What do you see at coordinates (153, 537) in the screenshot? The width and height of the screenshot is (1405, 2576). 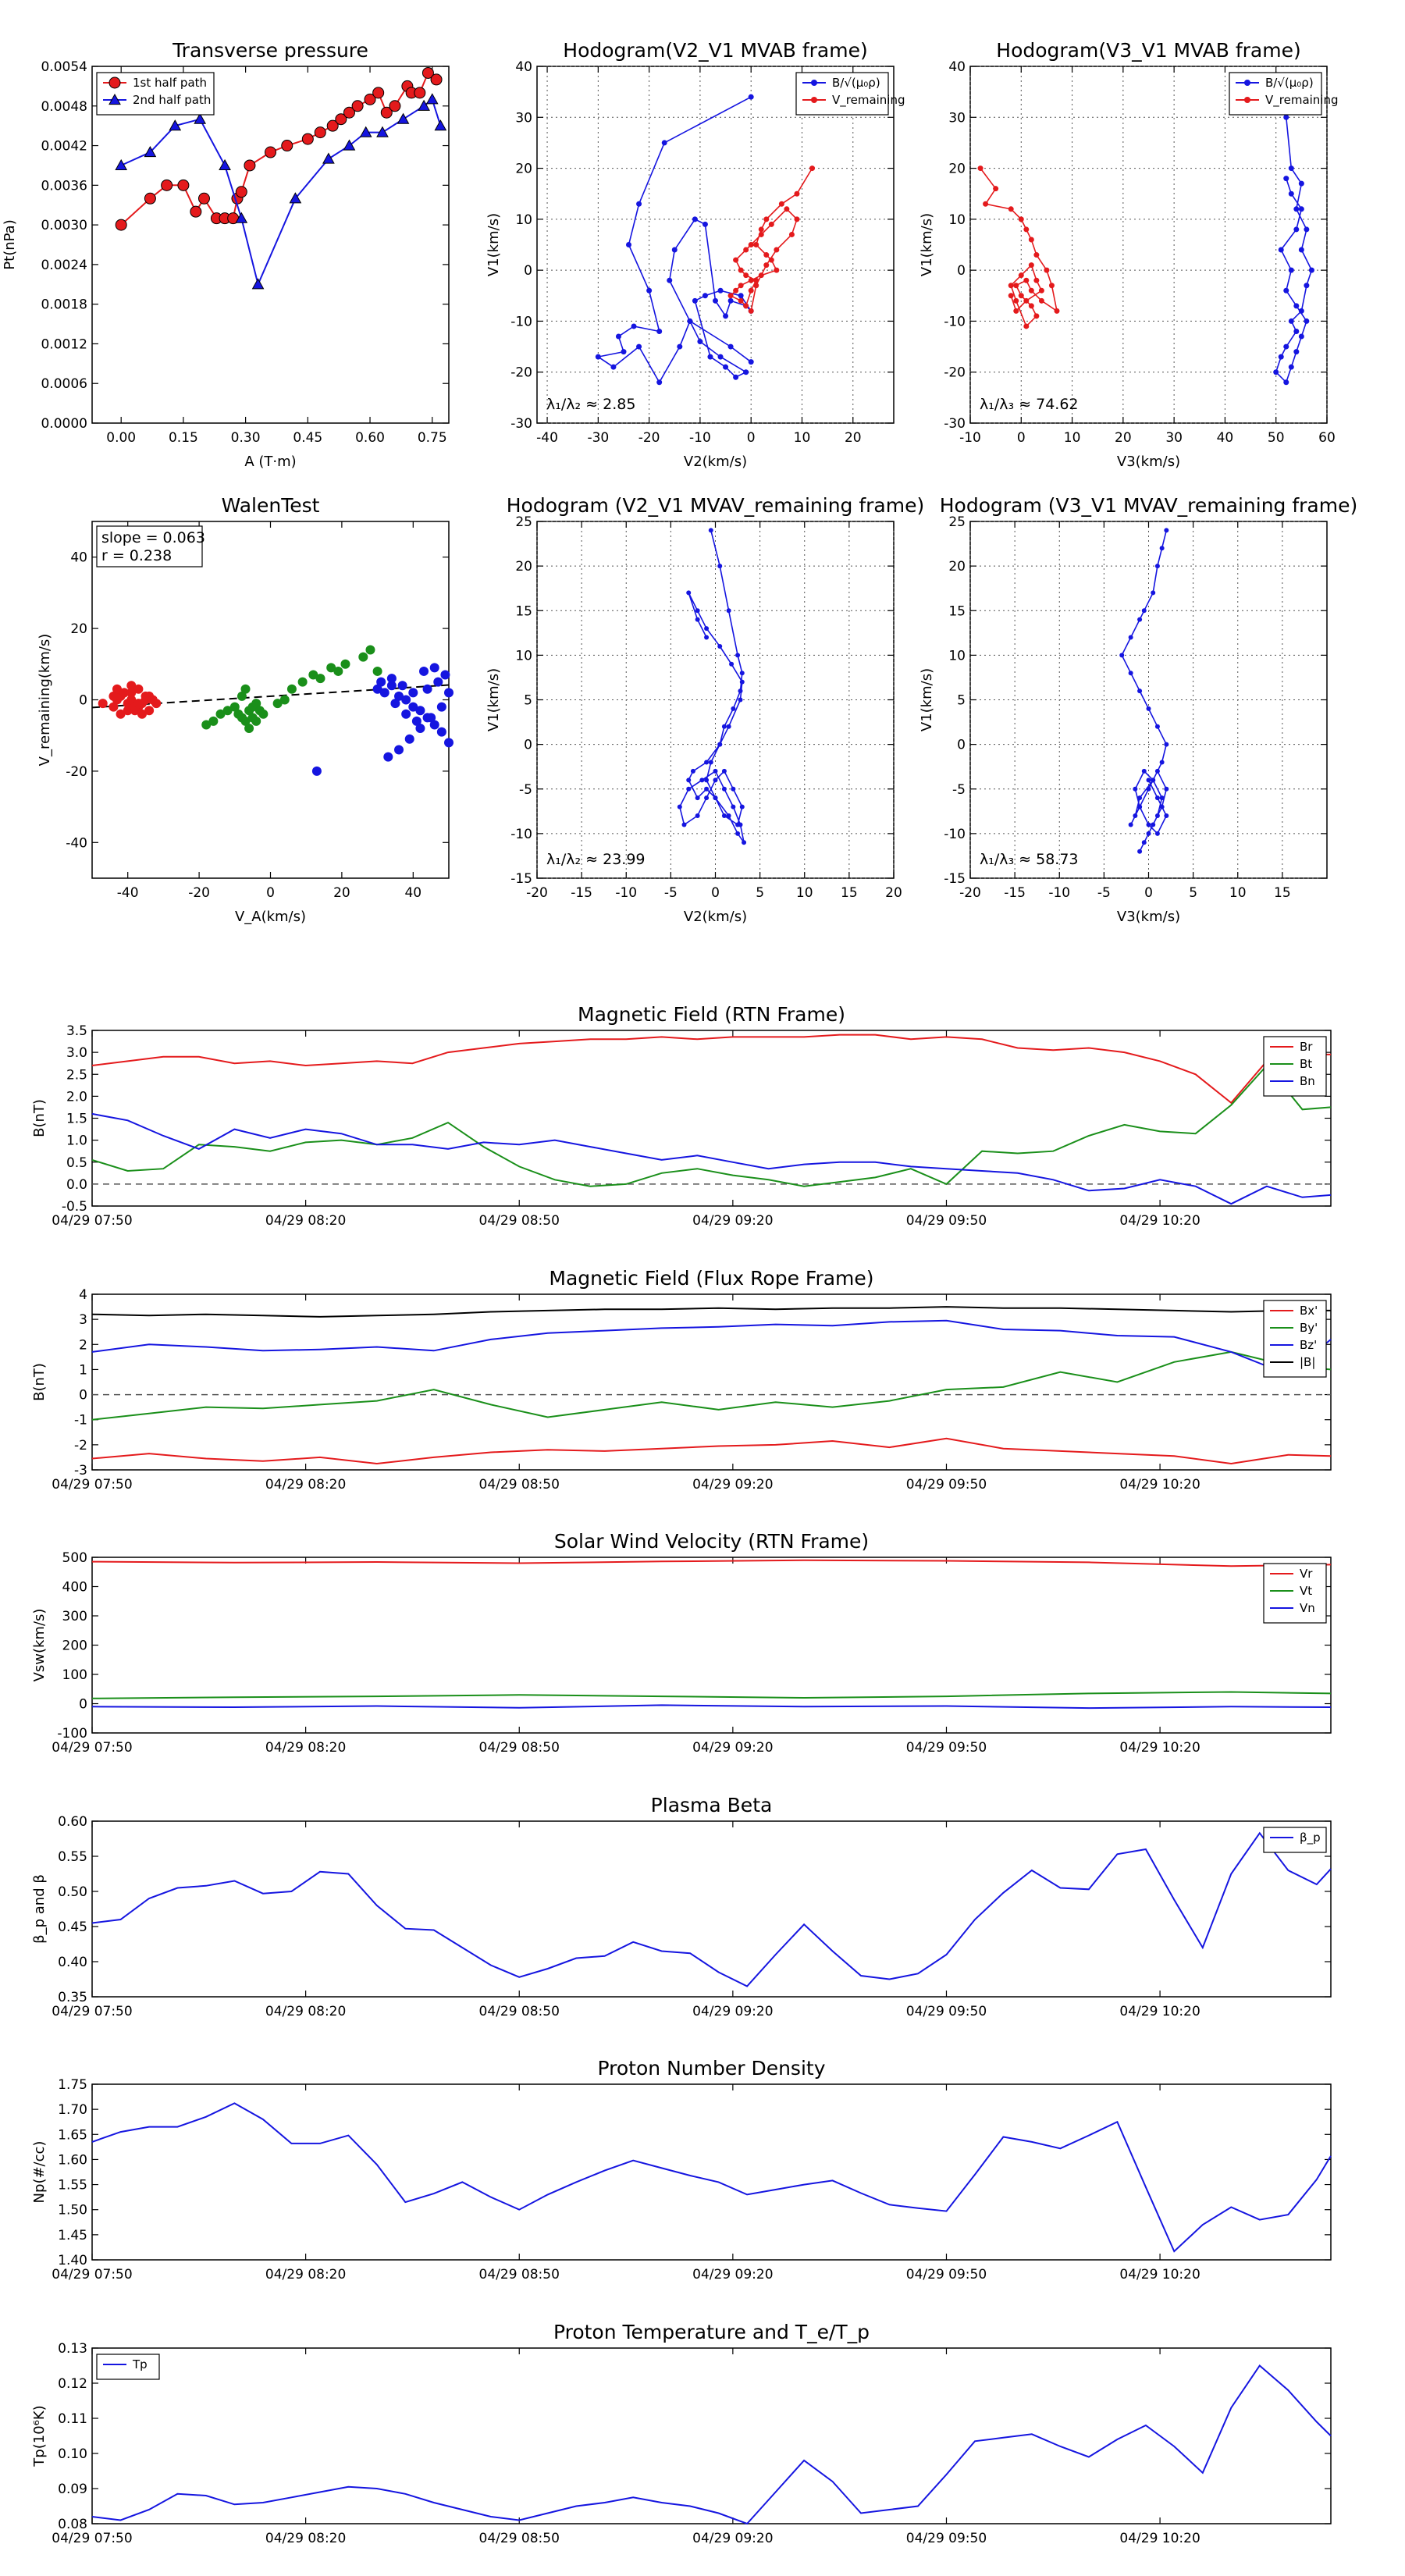 I see `walen-slope-text: slope = 0.063` at bounding box center [153, 537].